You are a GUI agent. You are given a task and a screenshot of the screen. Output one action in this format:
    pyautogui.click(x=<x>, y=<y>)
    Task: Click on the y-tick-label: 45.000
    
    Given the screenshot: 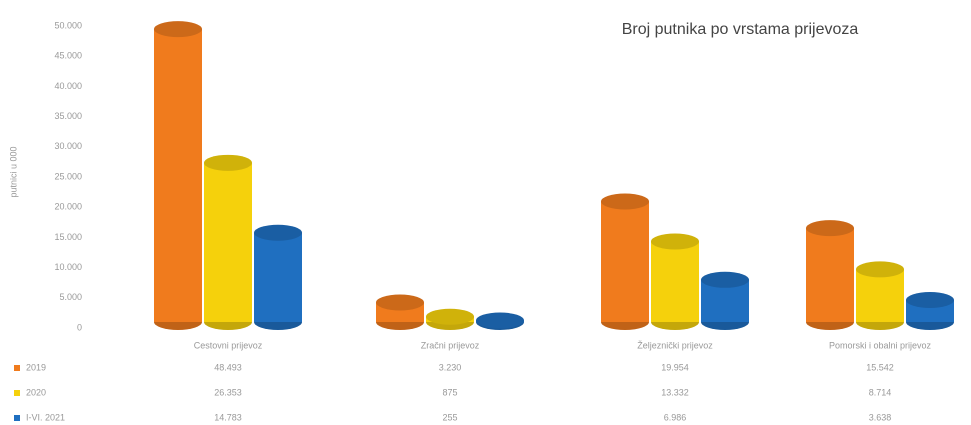 What is the action you would take?
    pyautogui.click(x=68, y=56)
    